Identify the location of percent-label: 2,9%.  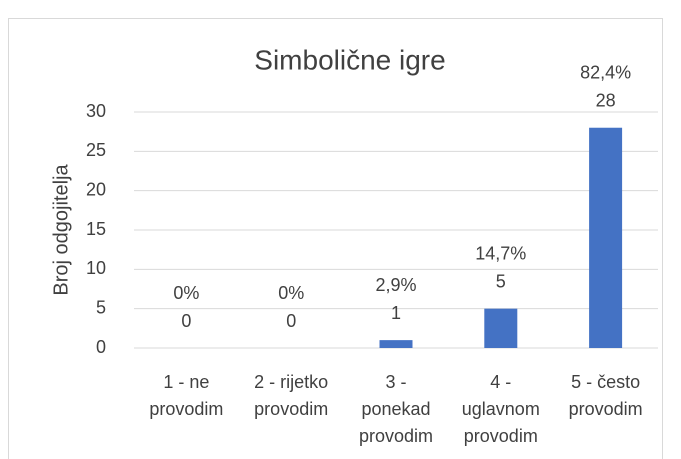
(395, 285).